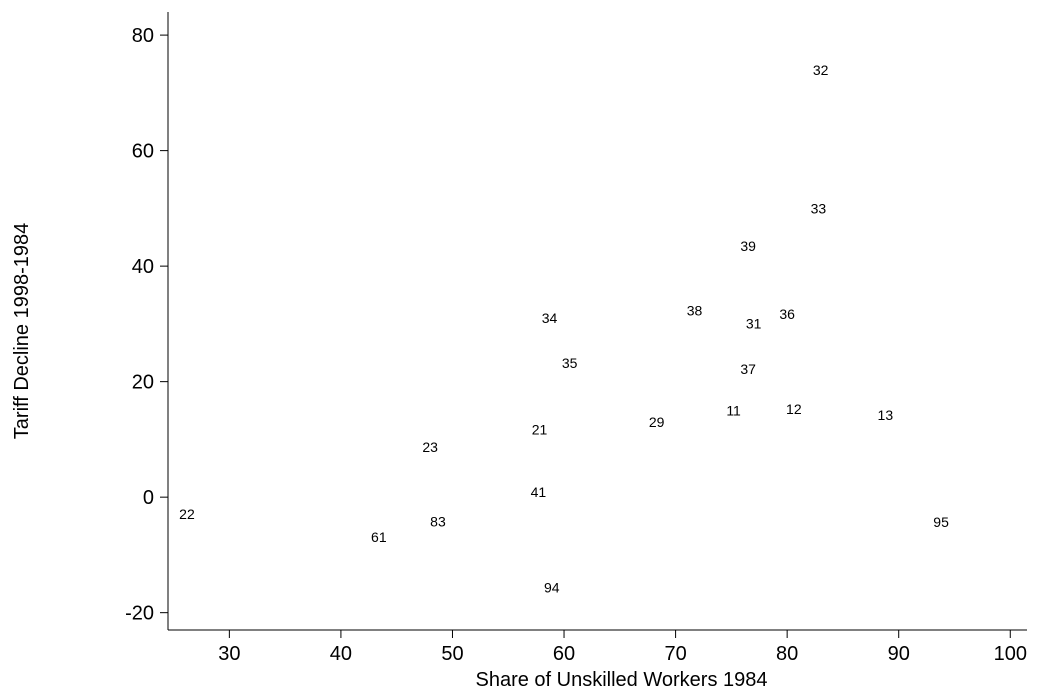 The height and width of the screenshot is (696, 1040). Describe the element at coordinates (754, 323) in the screenshot. I see `data-point-label: 31` at that location.